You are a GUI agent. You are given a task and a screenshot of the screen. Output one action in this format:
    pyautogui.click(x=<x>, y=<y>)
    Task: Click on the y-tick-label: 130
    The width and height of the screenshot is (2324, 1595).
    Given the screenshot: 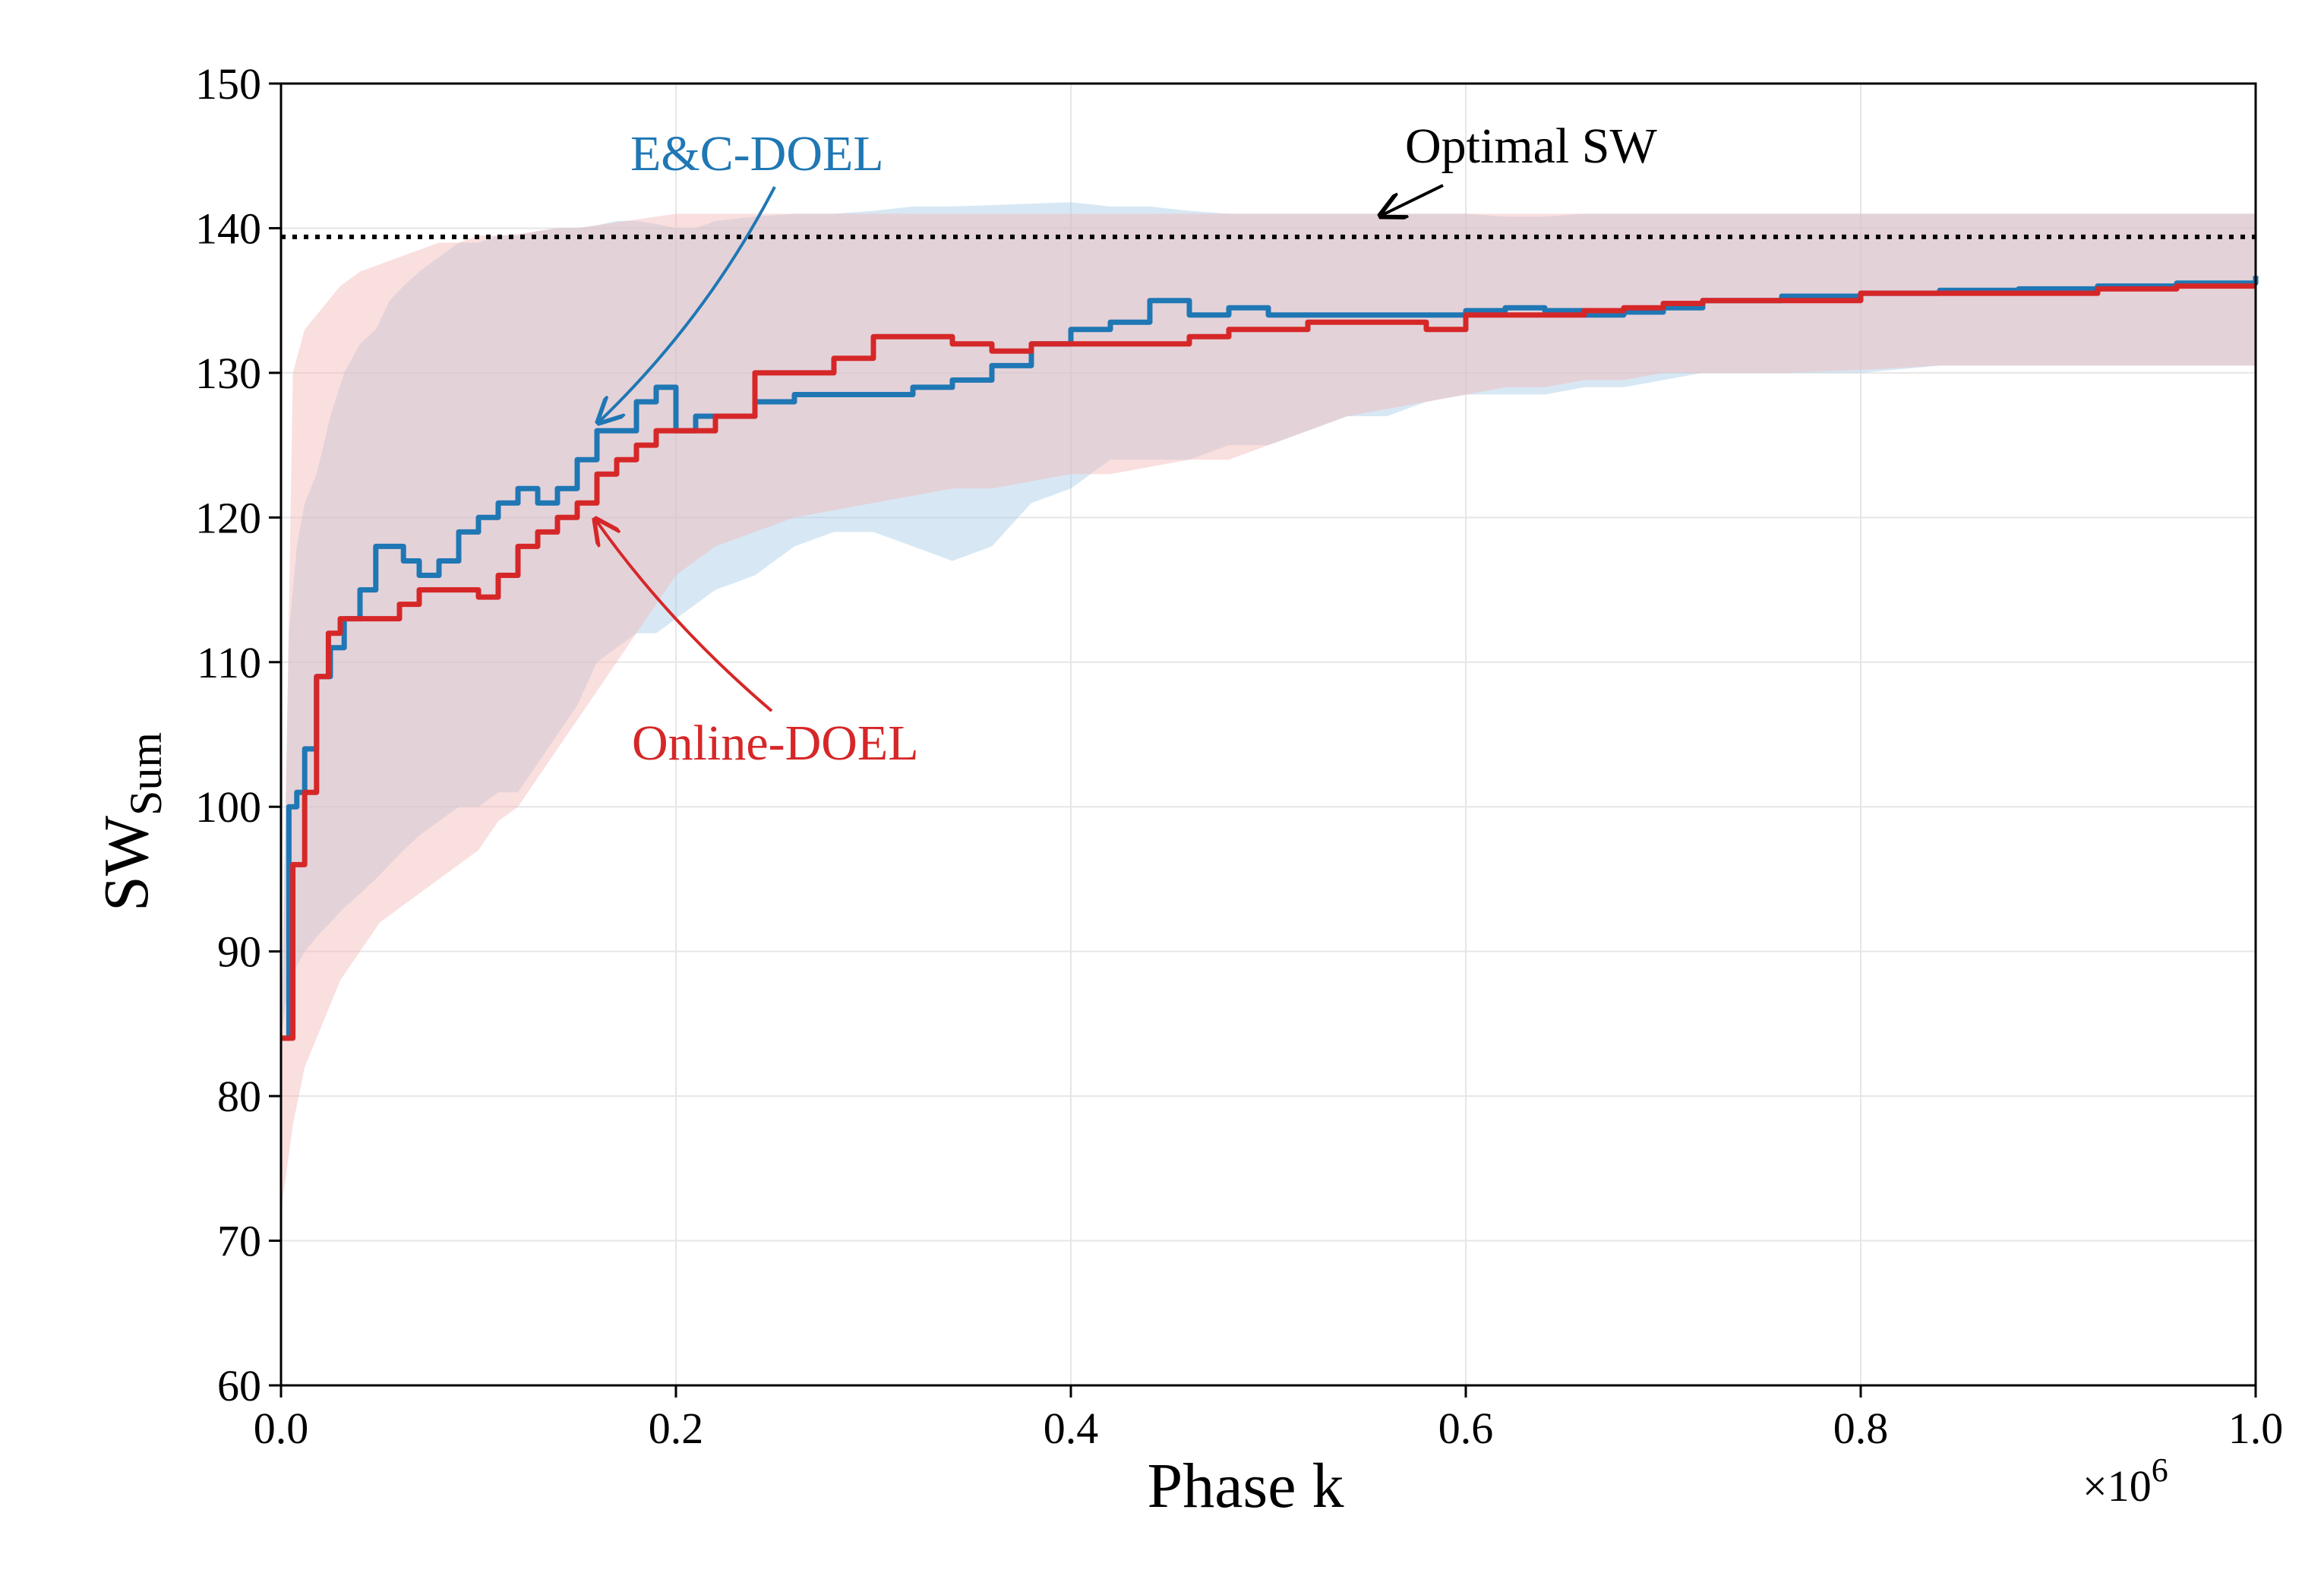 What is the action you would take?
    pyautogui.click(x=228, y=373)
    